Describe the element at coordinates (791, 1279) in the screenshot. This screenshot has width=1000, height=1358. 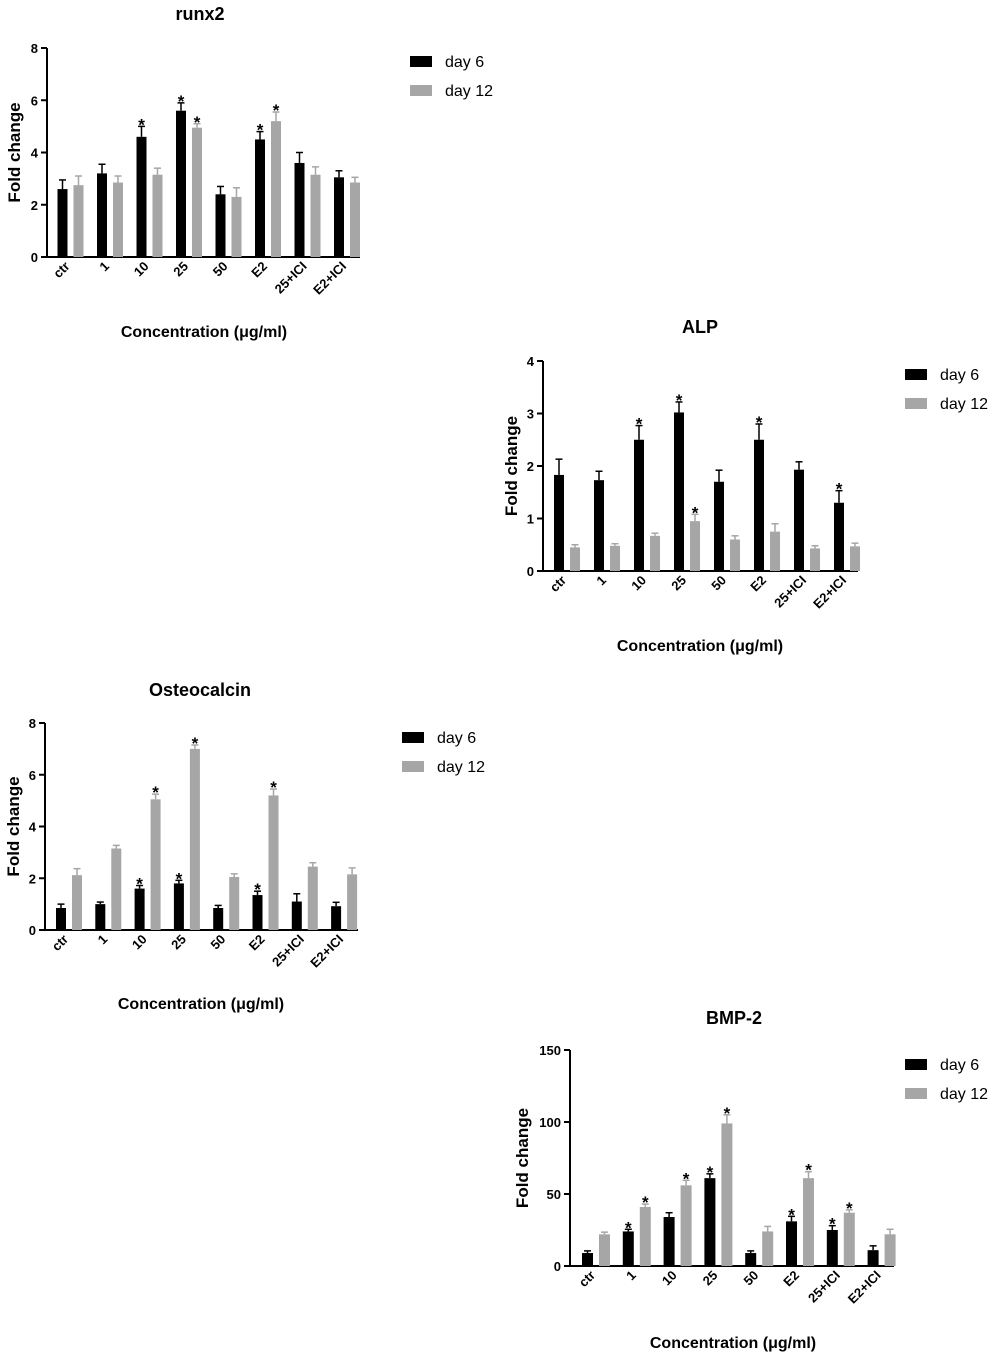
I see `bmp2-x-tick-label: E2` at that location.